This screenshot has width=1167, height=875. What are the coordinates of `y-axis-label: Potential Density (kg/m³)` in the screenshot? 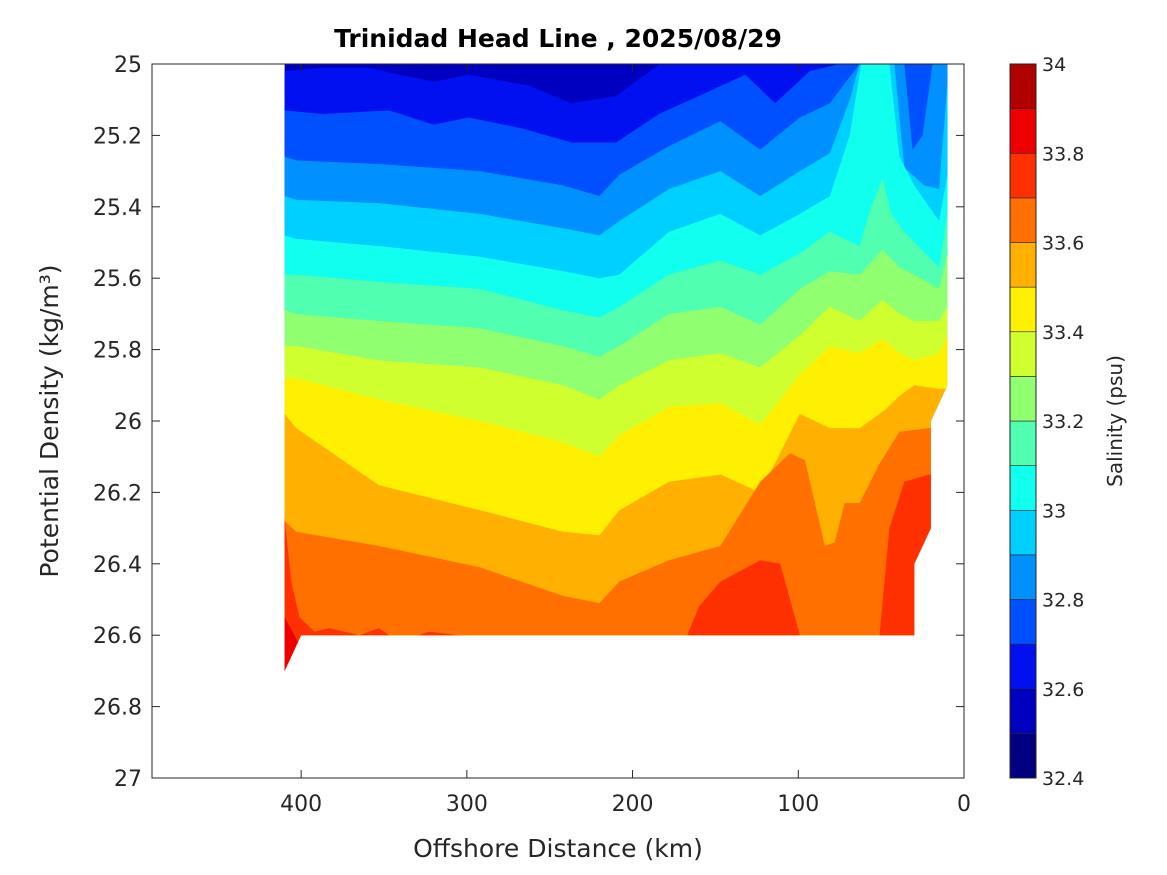 It's located at (49, 420).